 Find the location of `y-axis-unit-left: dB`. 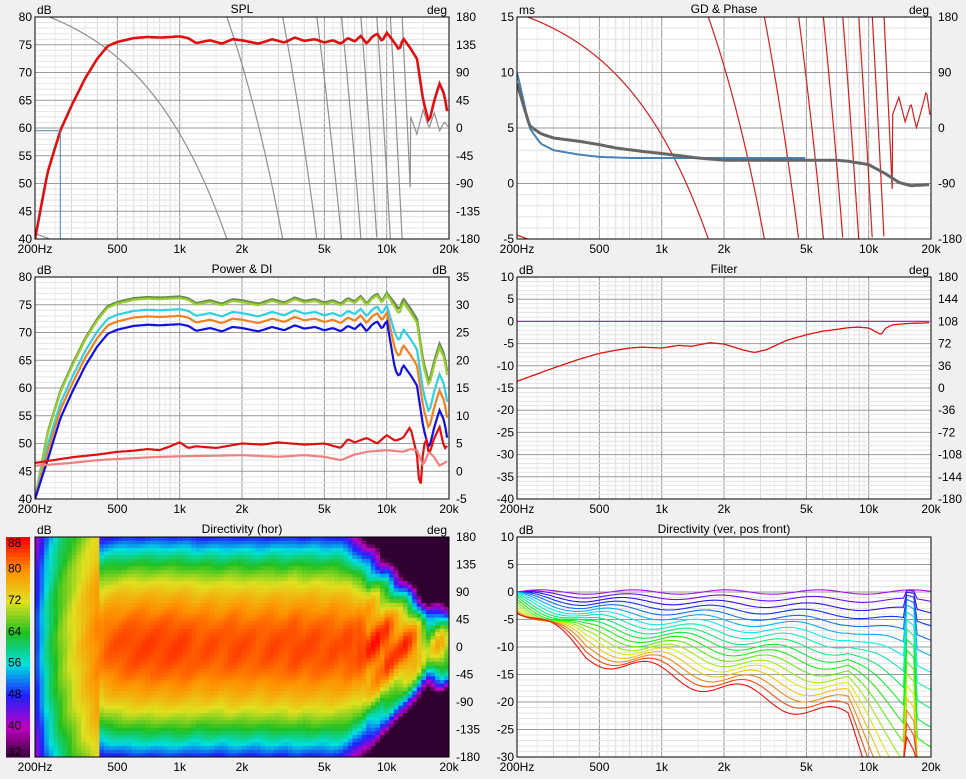

y-axis-unit-left: dB is located at coordinates (44, 270).